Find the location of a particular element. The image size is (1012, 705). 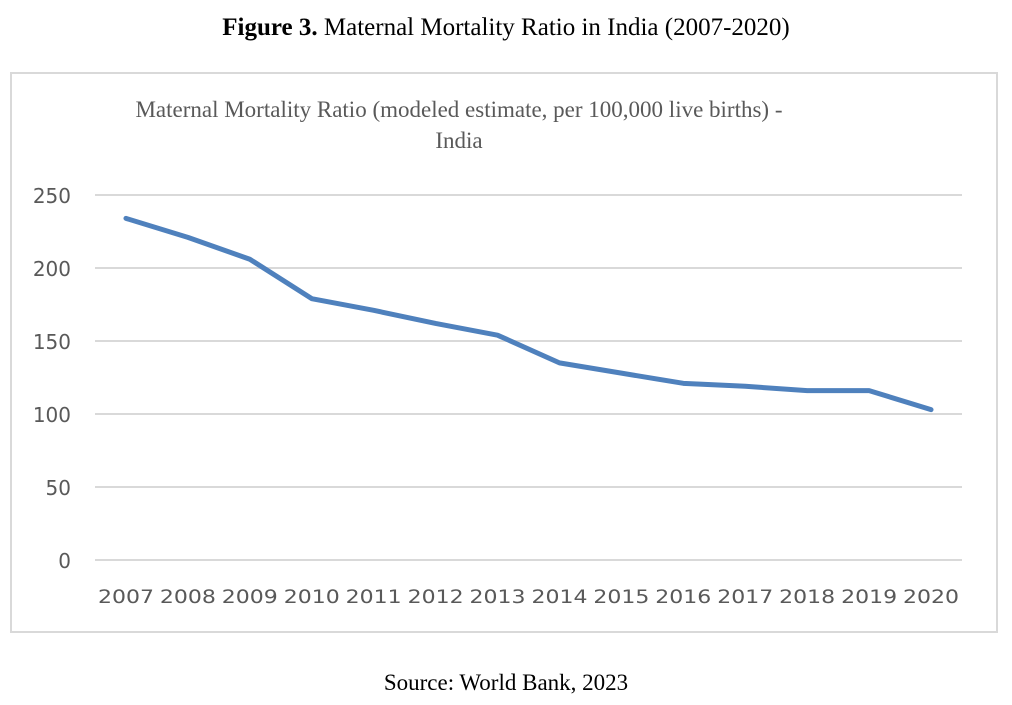

x-tick-label: 2019 is located at coordinates (869, 597).